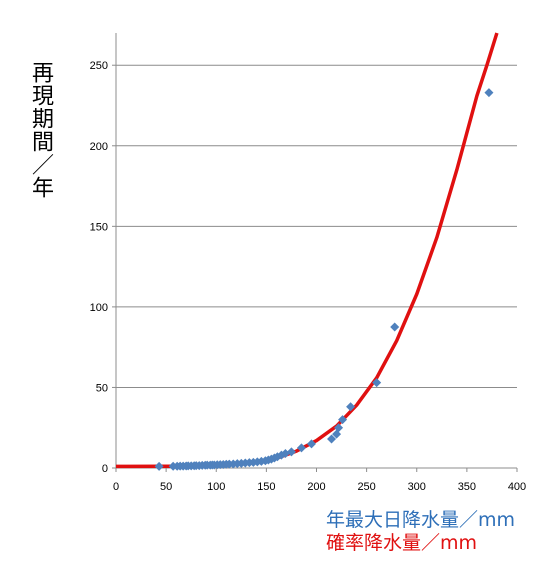  What do you see at coordinates (40, 130) in the screenshot?
I see `y-axis-label: 再現期間／年` at bounding box center [40, 130].